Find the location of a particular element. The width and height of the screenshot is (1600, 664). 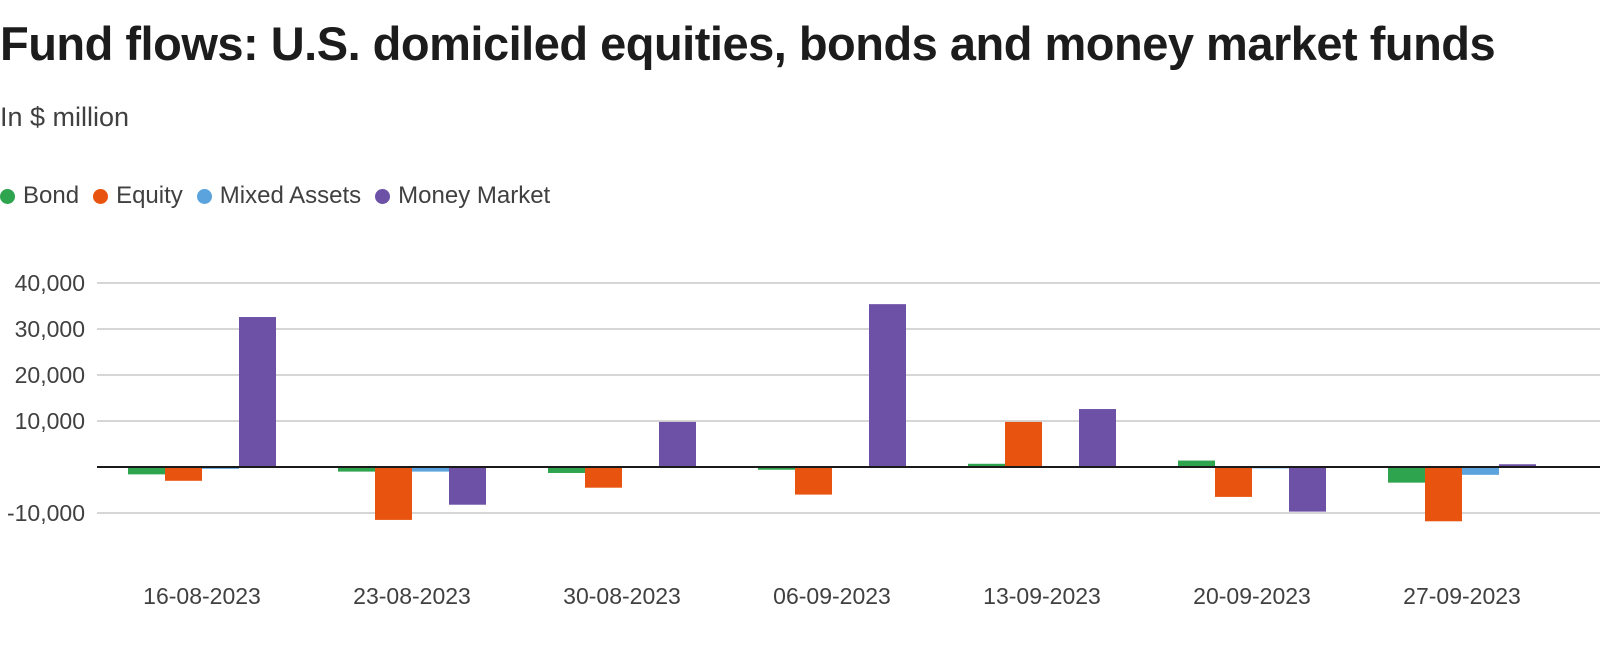

y-axis-ticks: 40,000 30,000 20,000 10,000 -10,000 is located at coordinates (46, 398).